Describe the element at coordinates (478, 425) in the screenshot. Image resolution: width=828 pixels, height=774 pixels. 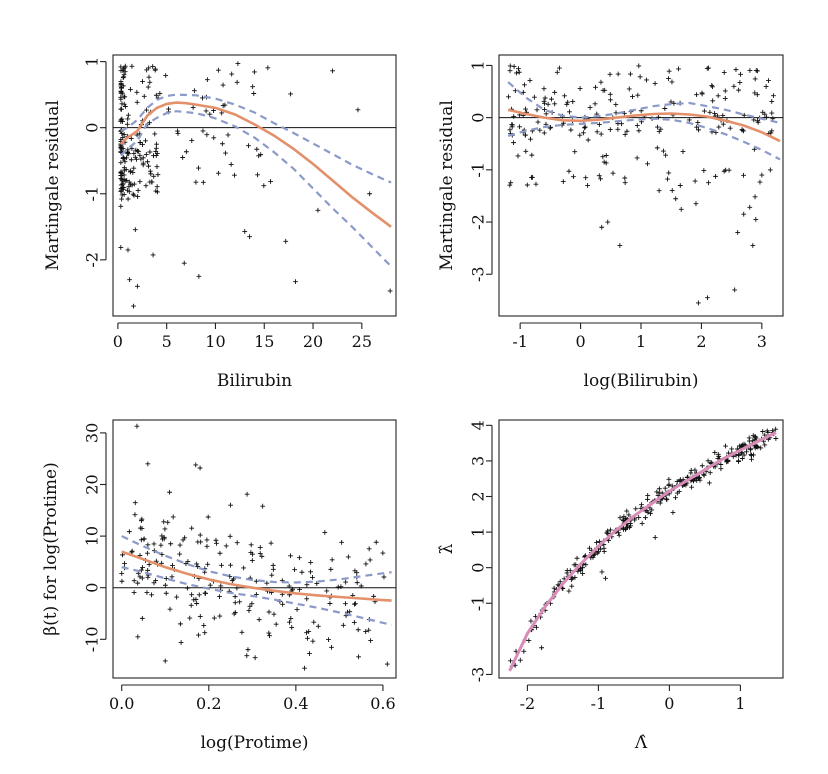
I see `y-tick-label: 4` at that location.